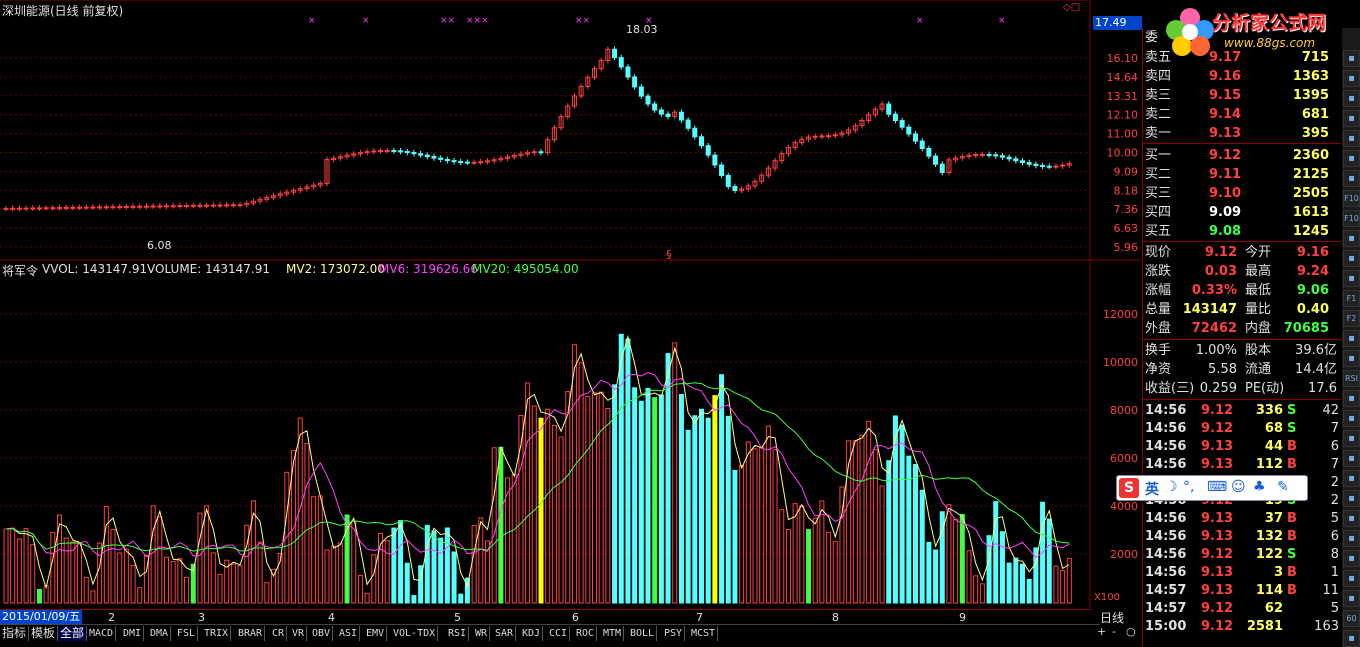 Image resolution: width=1360 pixels, height=647 pixels. Describe the element at coordinates (1117, 23) in the screenshot. I see `current-price-tag: 17.49` at that location.